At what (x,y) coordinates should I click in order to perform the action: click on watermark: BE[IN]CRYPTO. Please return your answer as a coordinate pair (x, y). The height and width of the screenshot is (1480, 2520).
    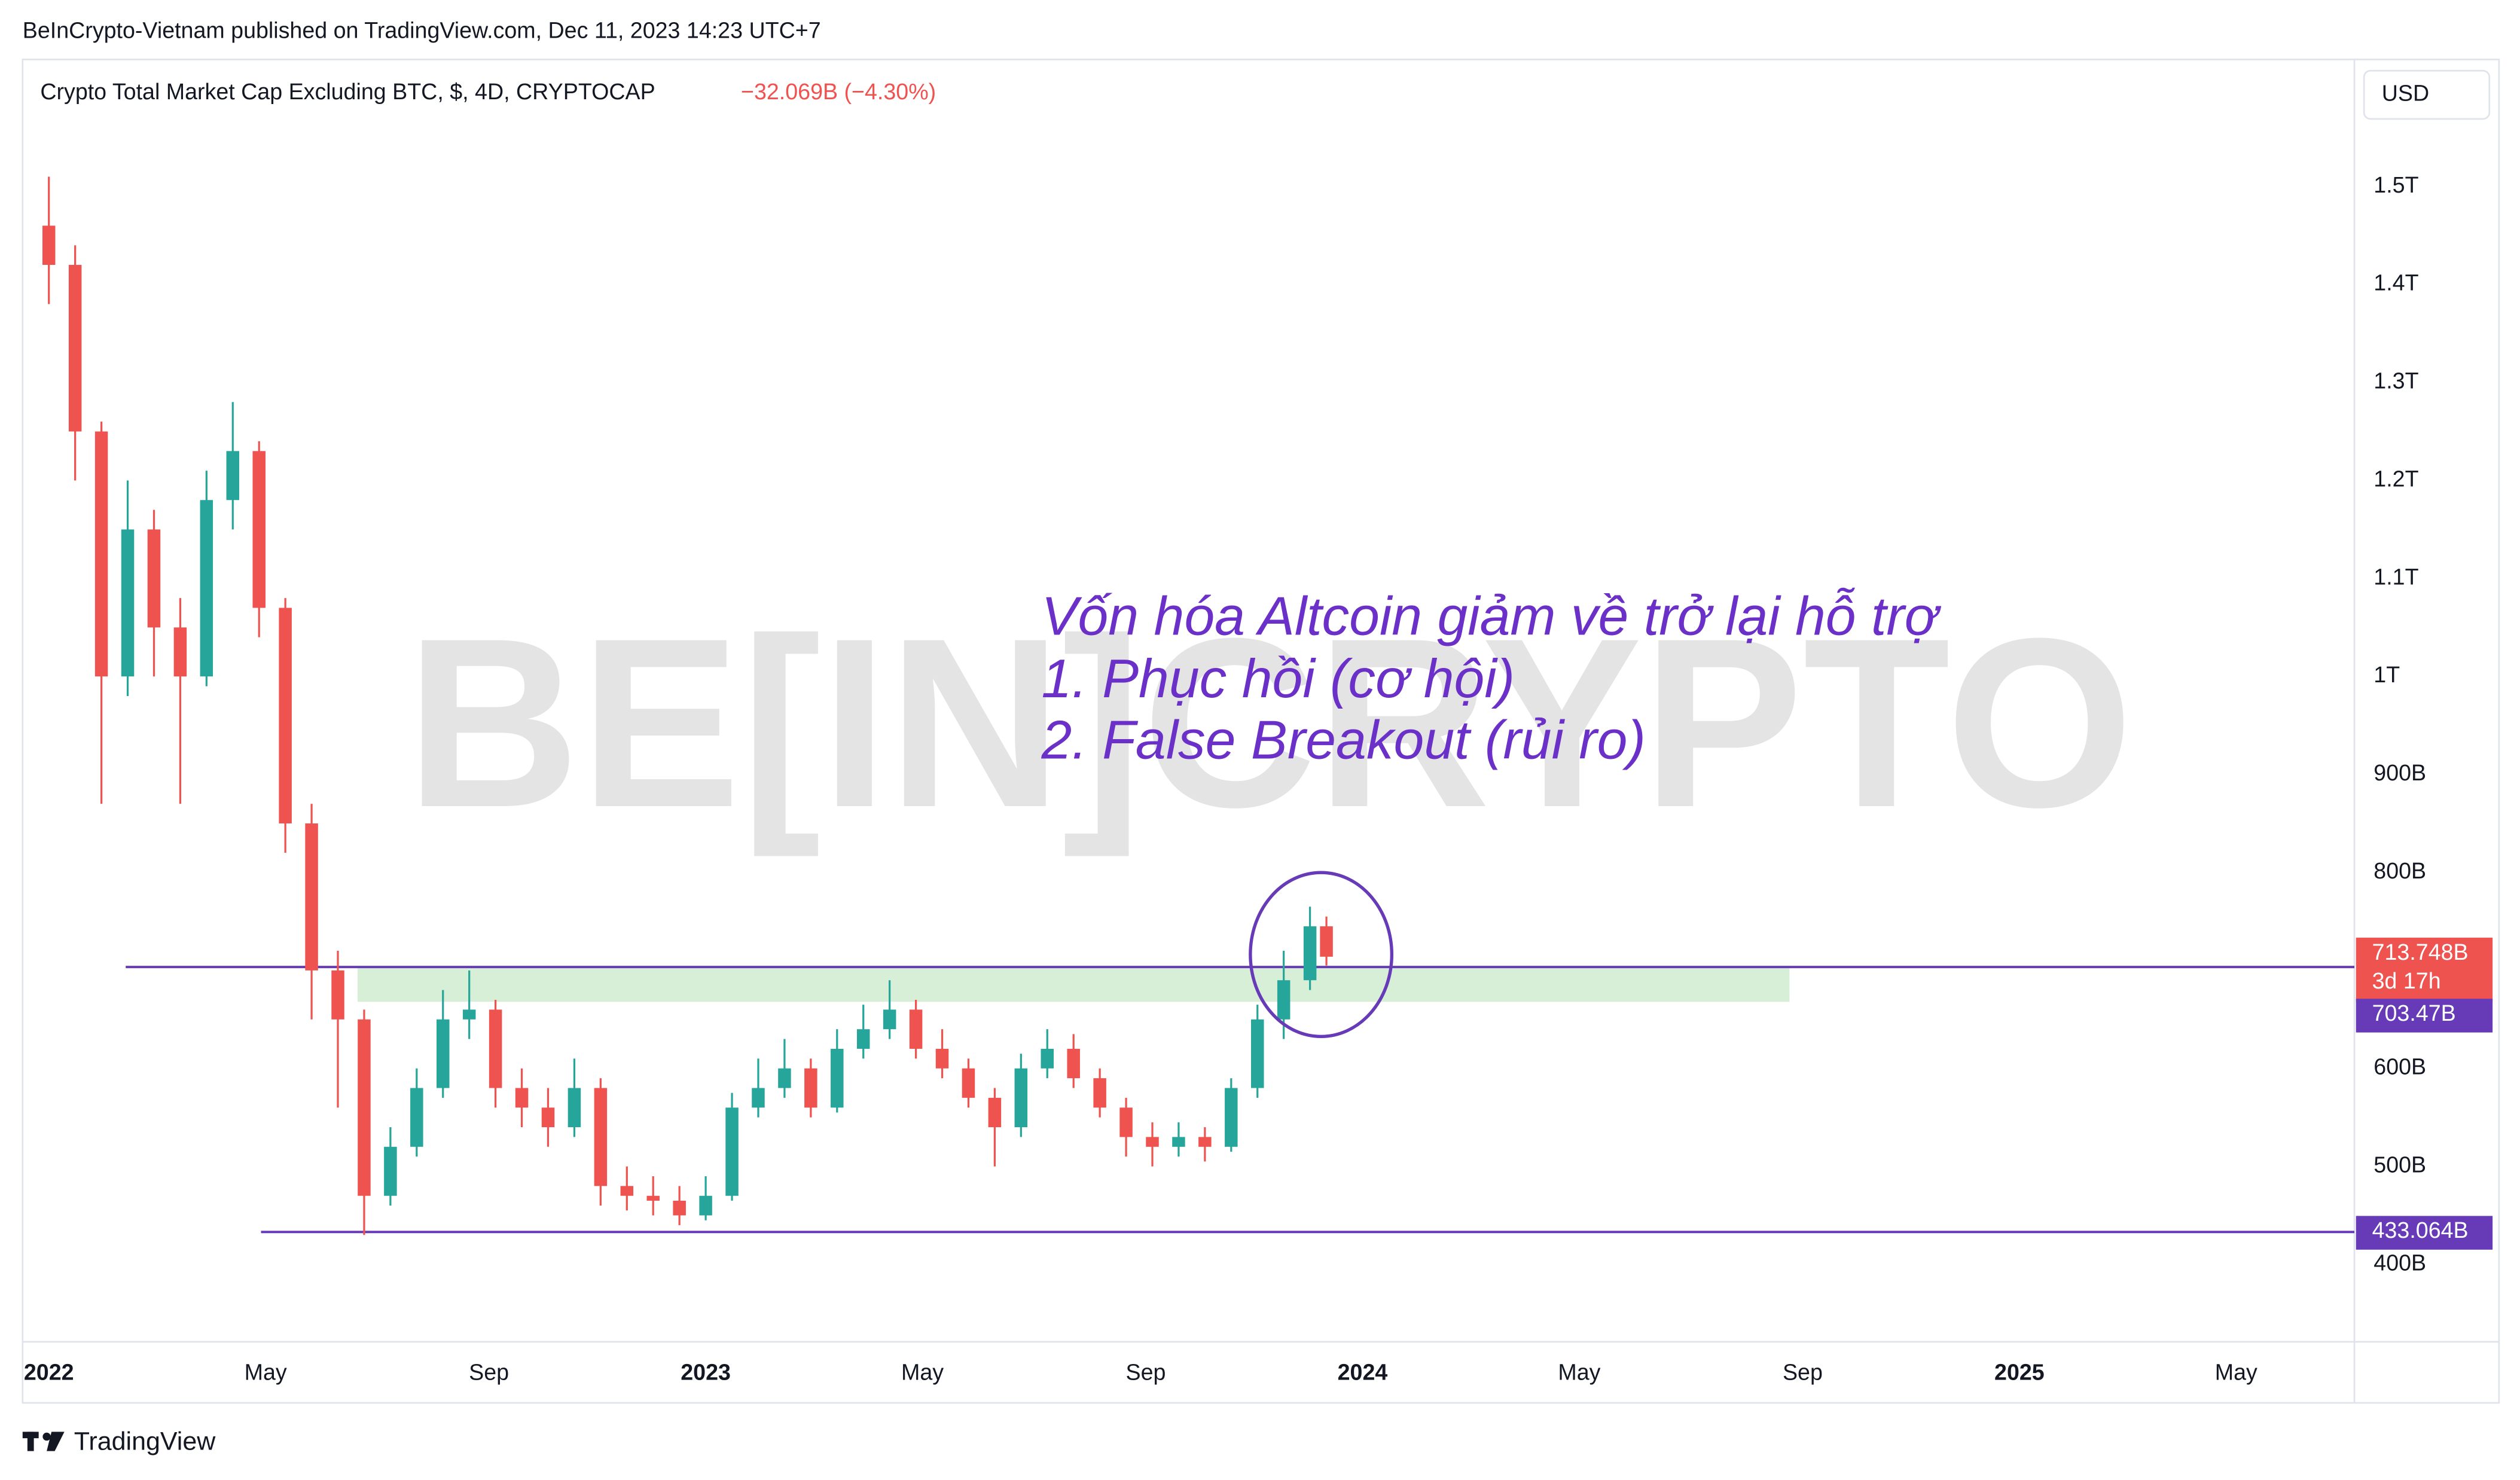
    Looking at the image, I should click on (1270, 723).